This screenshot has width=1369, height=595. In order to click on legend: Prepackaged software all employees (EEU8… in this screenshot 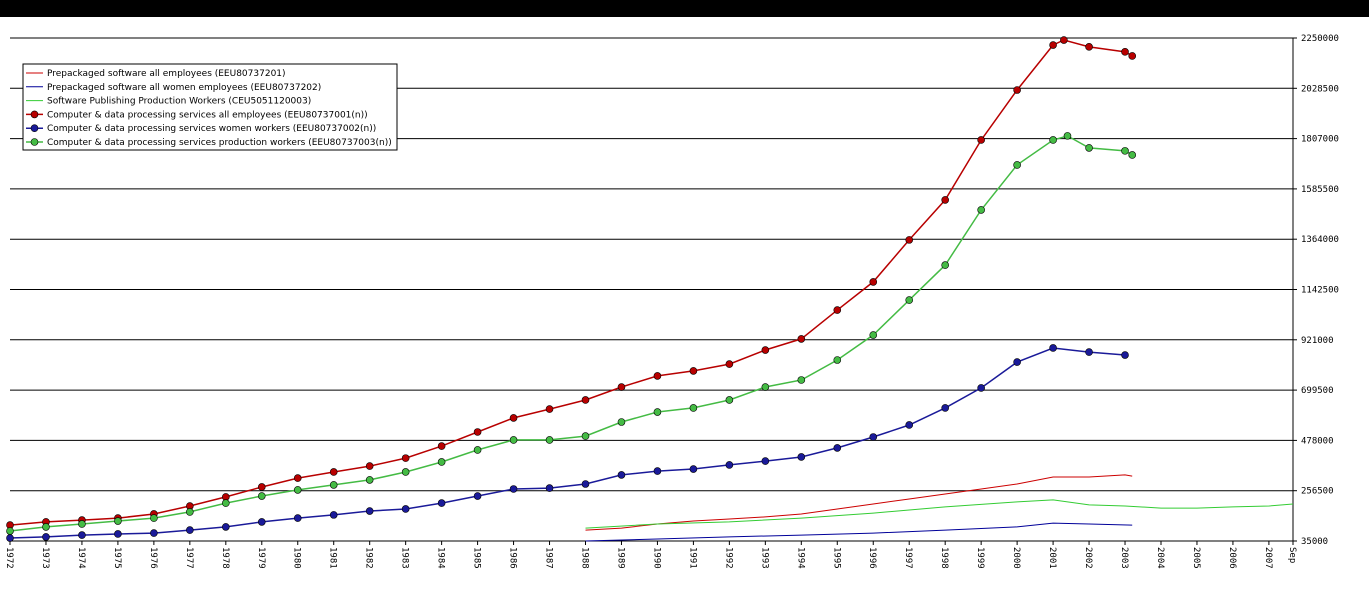, I will do `click(210, 107)`.